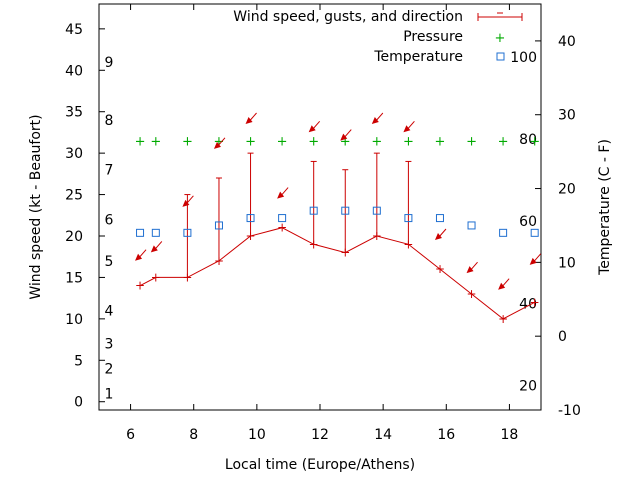 The image size is (640, 485). Describe the element at coordinates (130, 435) in the screenshot. I see `x-tick-label: 6` at that location.